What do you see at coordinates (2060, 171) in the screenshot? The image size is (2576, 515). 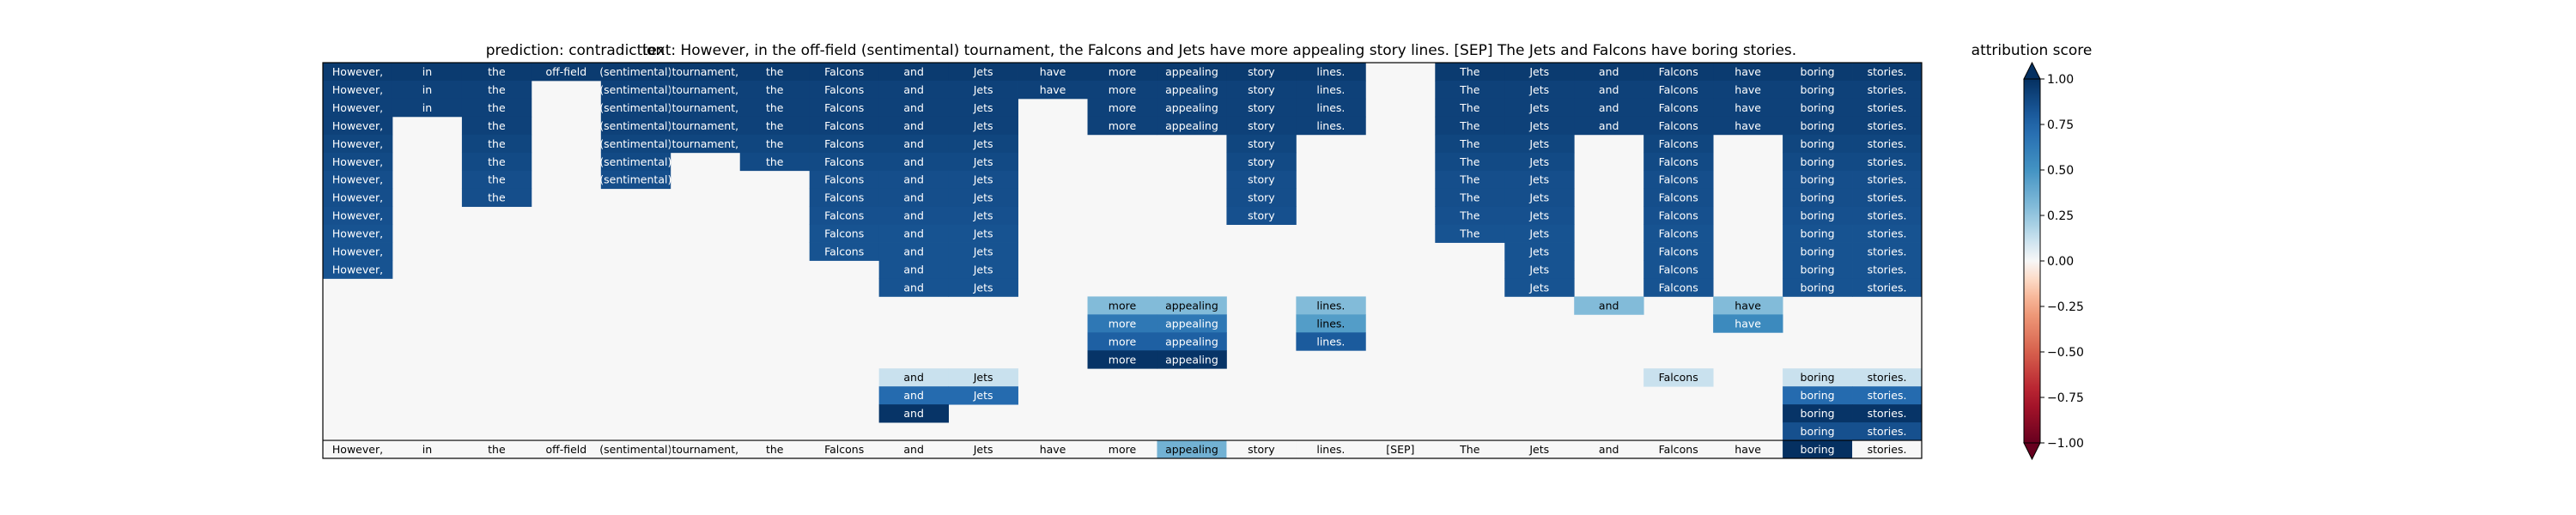 I see `colorbar-tick-label: 0.50` at bounding box center [2060, 171].